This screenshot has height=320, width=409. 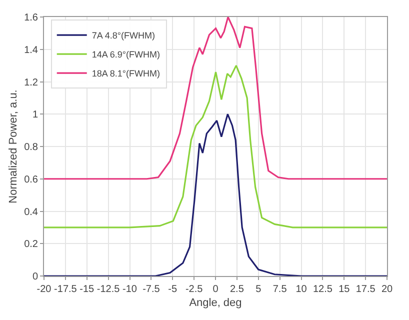 I want to click on x-tick-label: 17.5, so click(x=366, y=289).